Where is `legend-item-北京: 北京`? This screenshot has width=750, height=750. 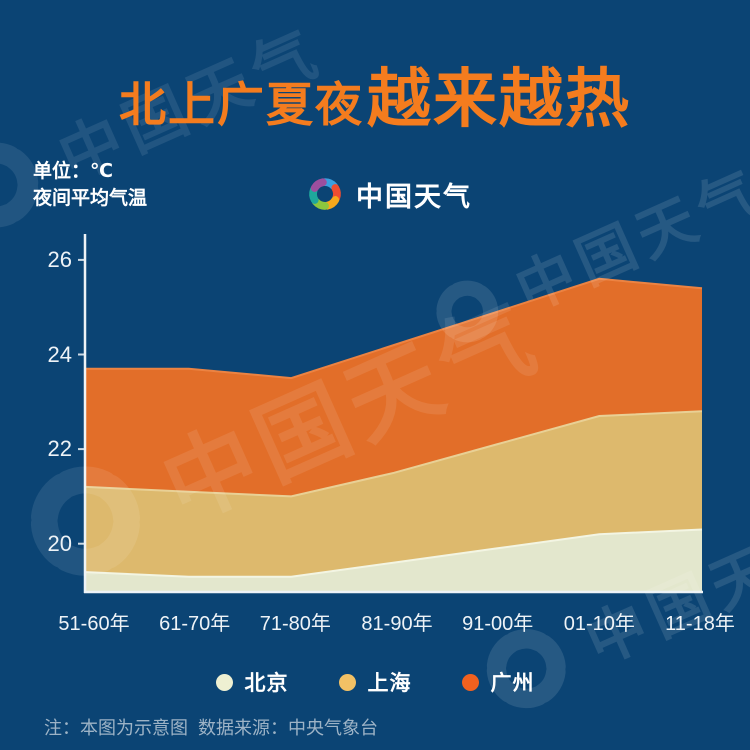
legend-item-北京: 北京 is located at coordinates (252, 682).